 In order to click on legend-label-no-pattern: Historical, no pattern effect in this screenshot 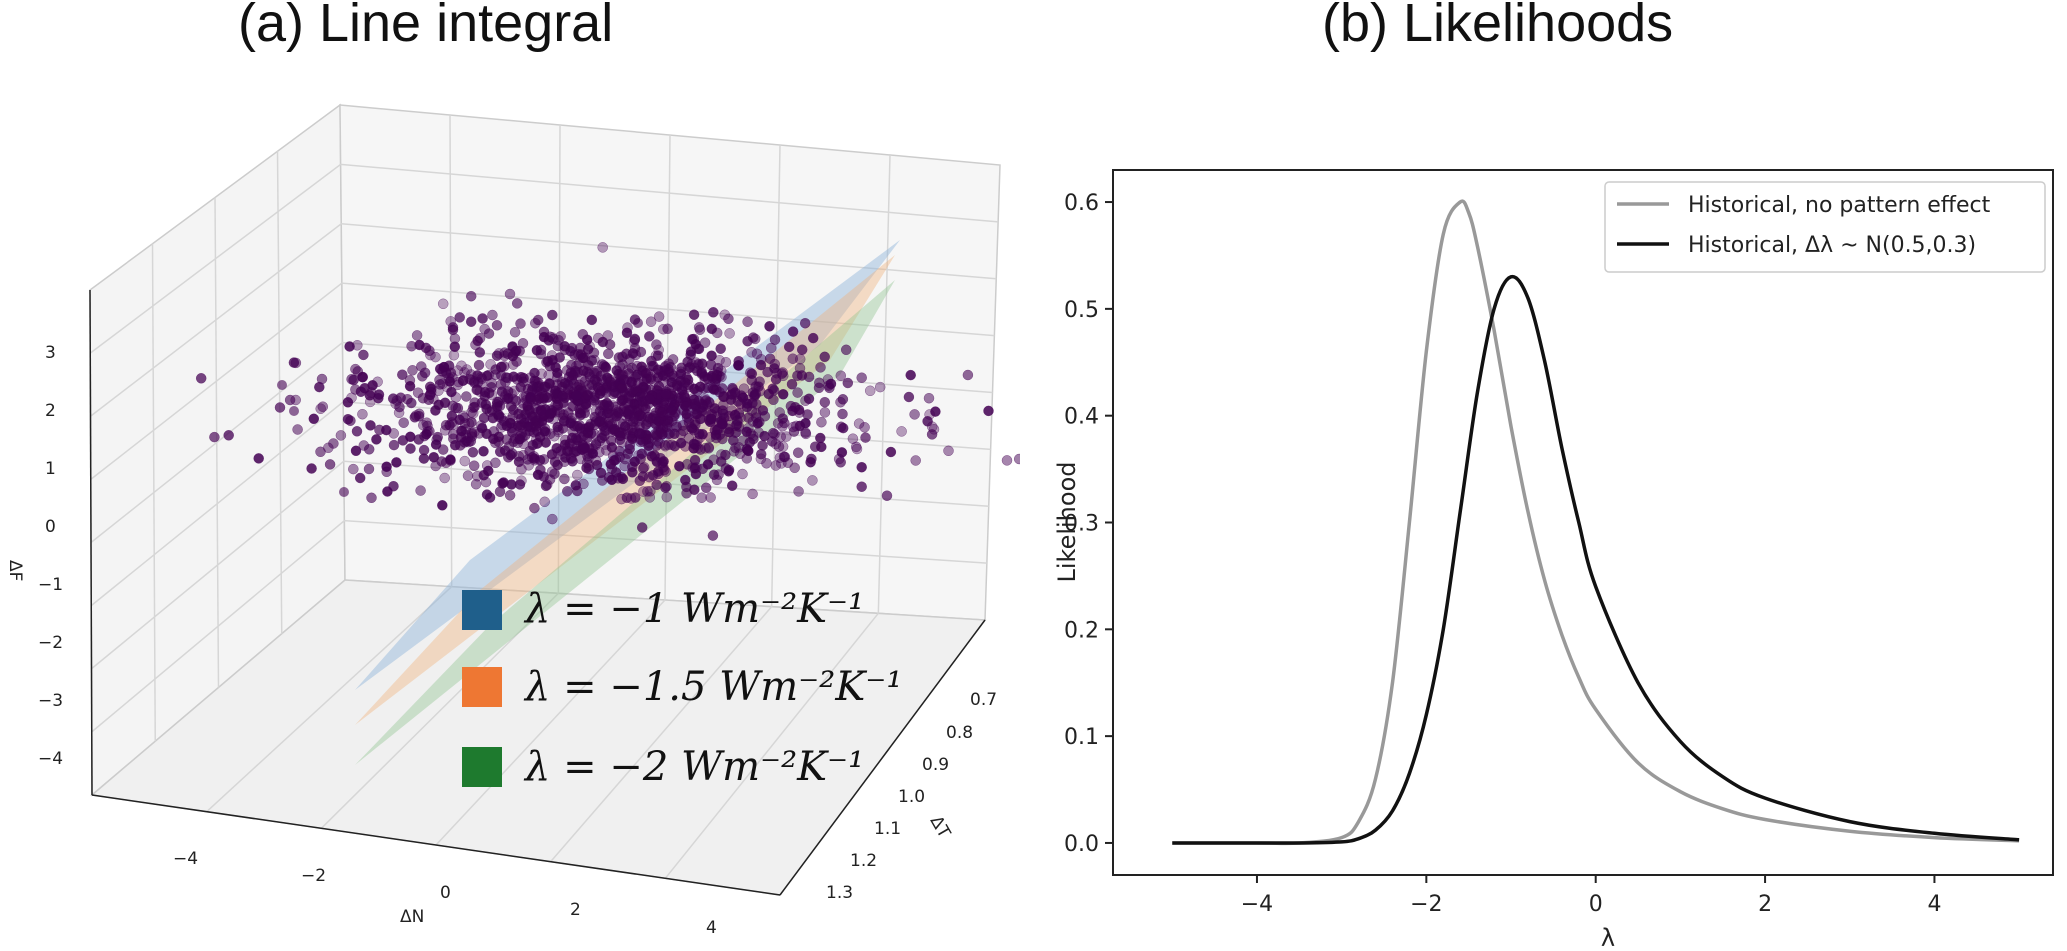, I will do `click(1839, 205)`.